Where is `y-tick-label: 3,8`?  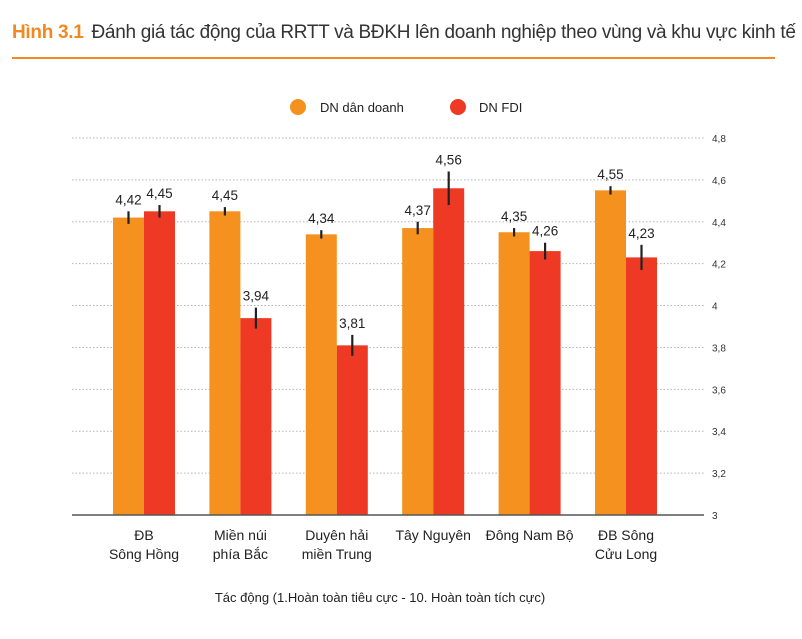
y-tick-label: 3,8 is located at coordinates (719, 348).